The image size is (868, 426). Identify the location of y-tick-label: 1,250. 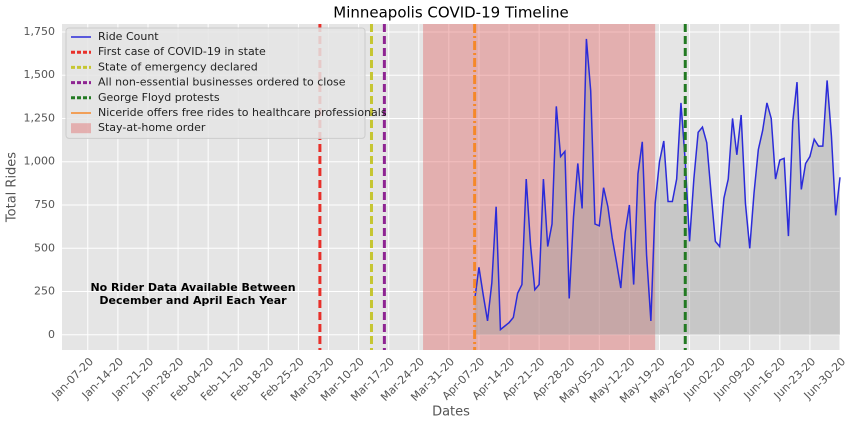
(40, 117).